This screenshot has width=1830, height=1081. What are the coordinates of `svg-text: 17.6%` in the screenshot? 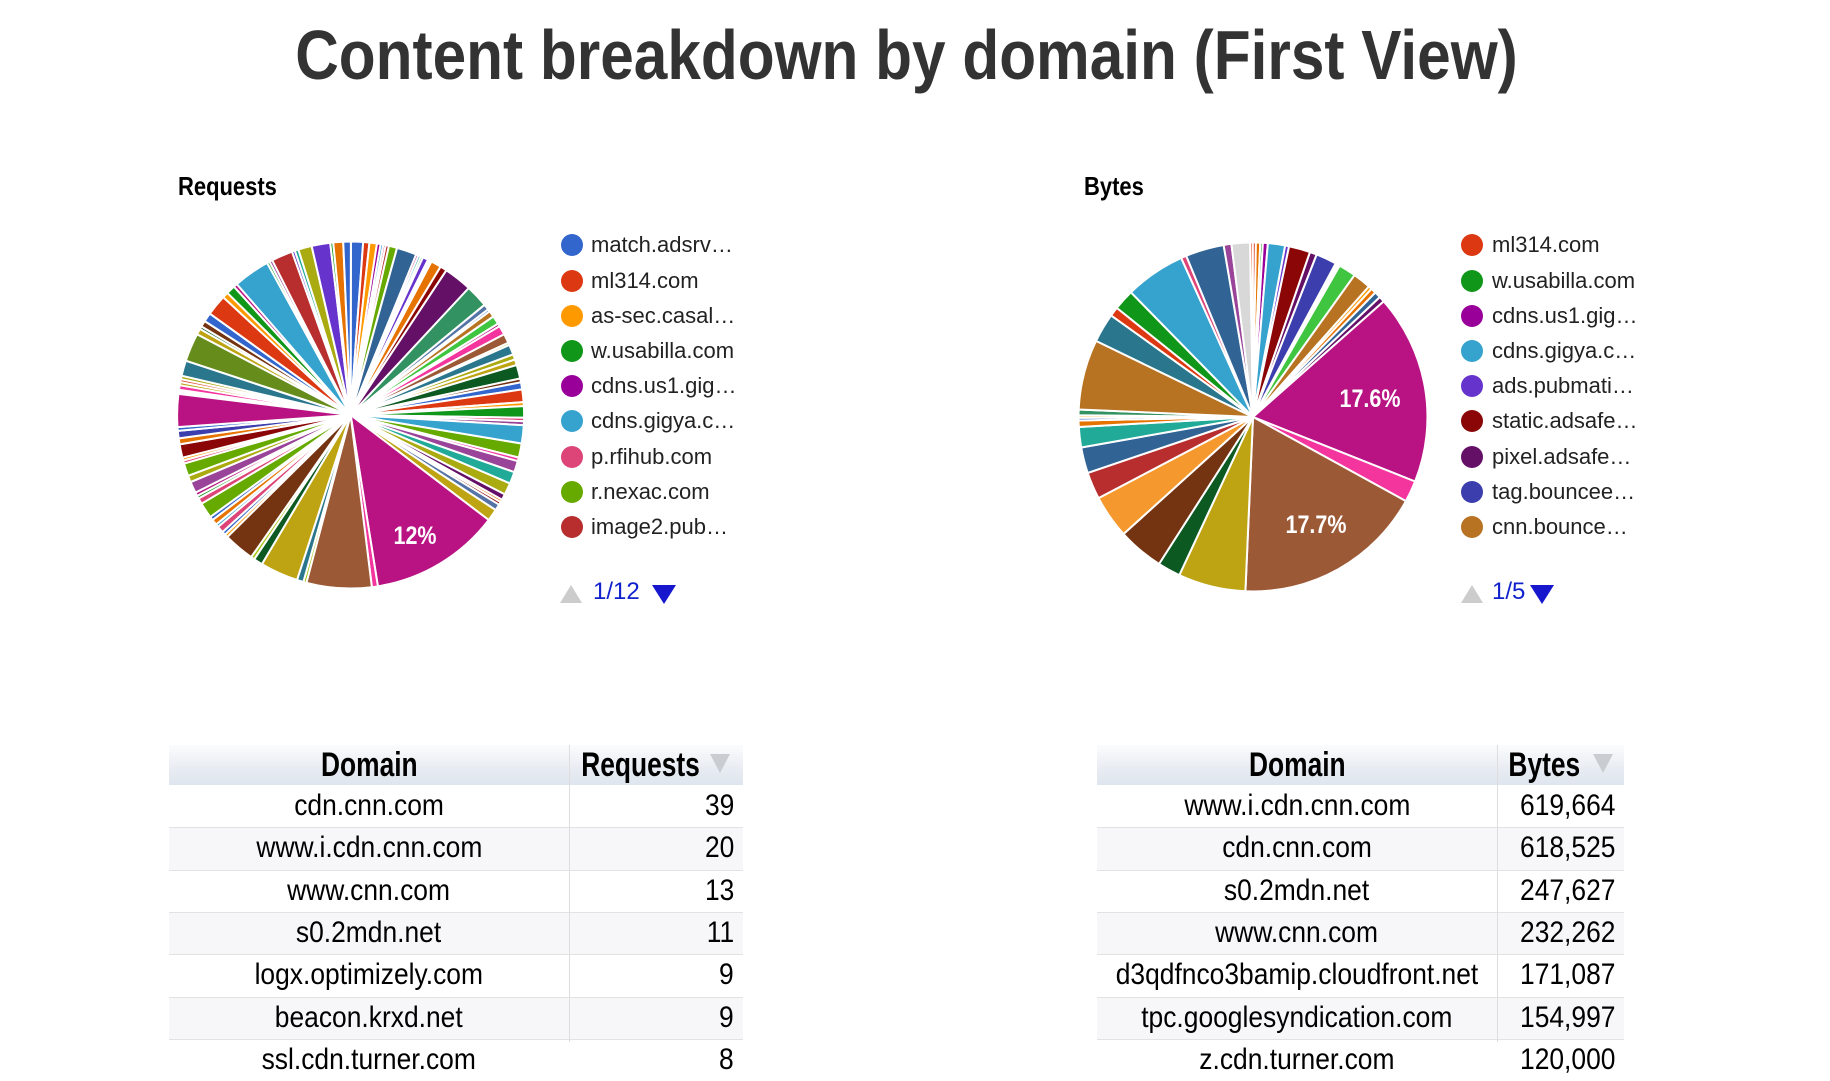 It's located at (1370, 399).